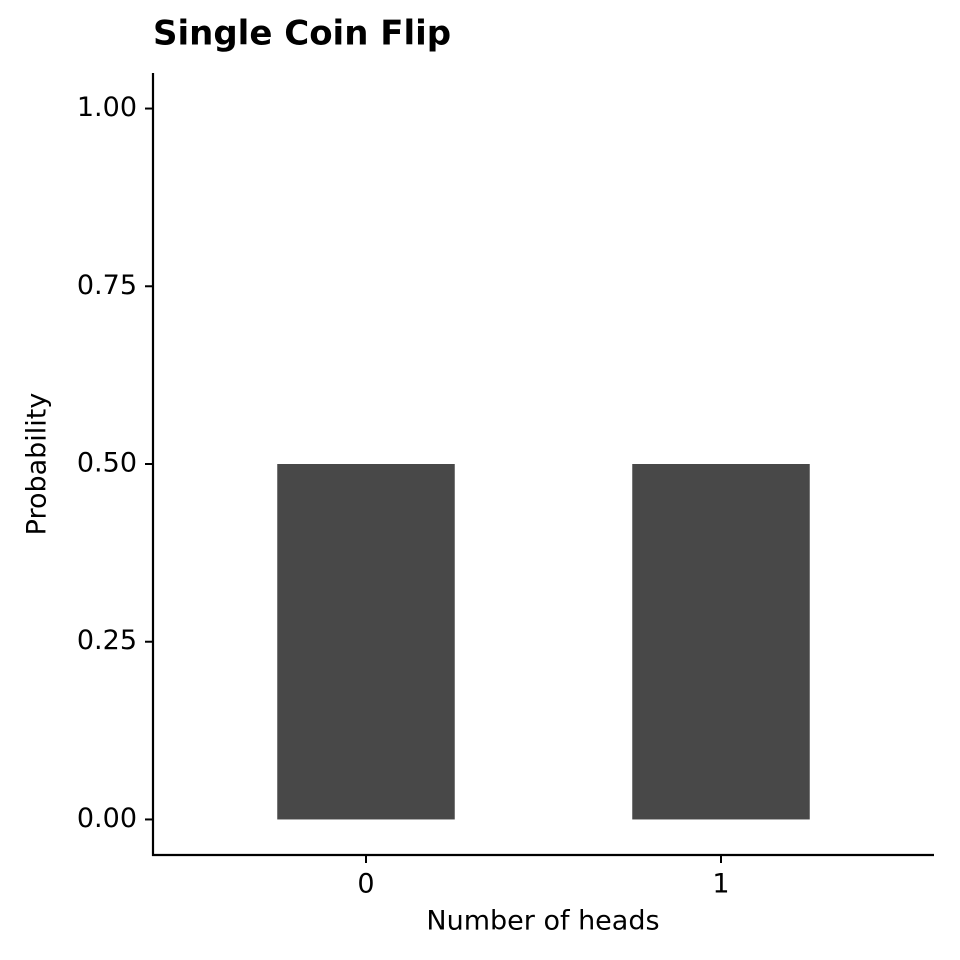 Image resolution: width=960 pixels, height=960 pixels. Describe the element at coordinates (302, 34) in the screenshot. I see `chart-title: Single Coin Flip` at that location.